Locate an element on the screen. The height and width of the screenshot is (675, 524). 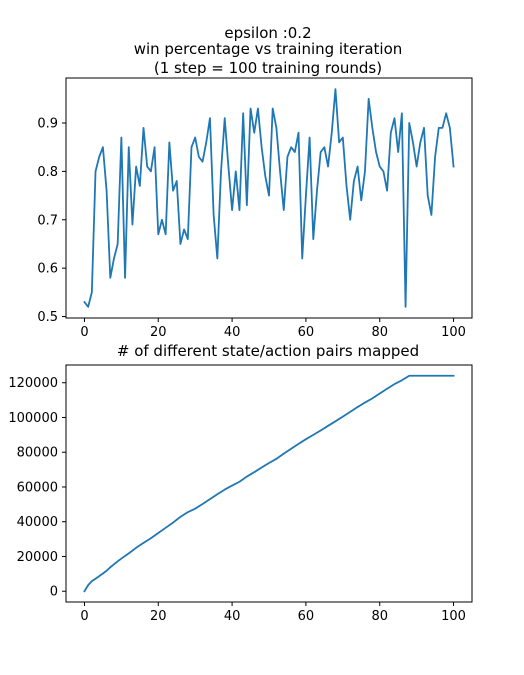
y-tick-label: 80000 is located at coordinates (37, 453).